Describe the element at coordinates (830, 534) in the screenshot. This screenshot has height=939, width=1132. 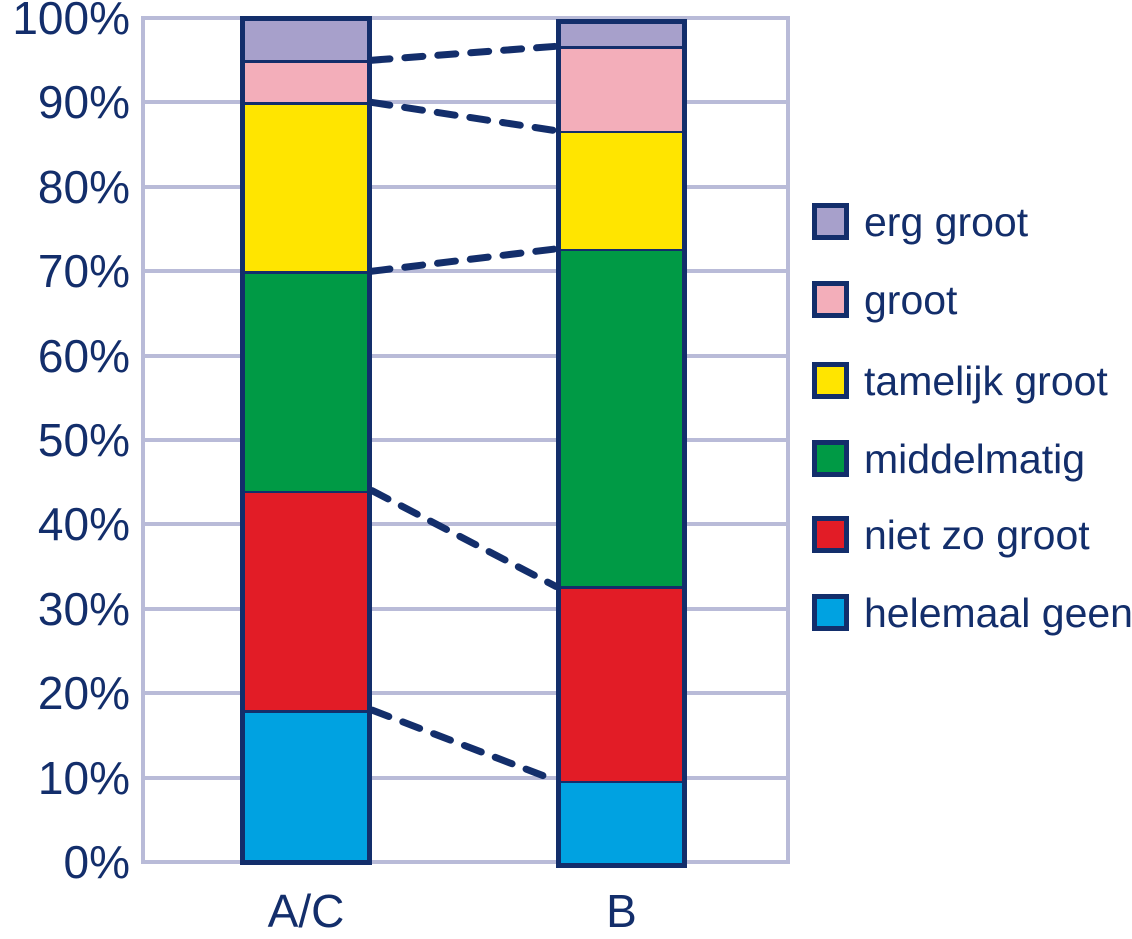
I see `legend-swatch-niet-zo-groot` at that location.